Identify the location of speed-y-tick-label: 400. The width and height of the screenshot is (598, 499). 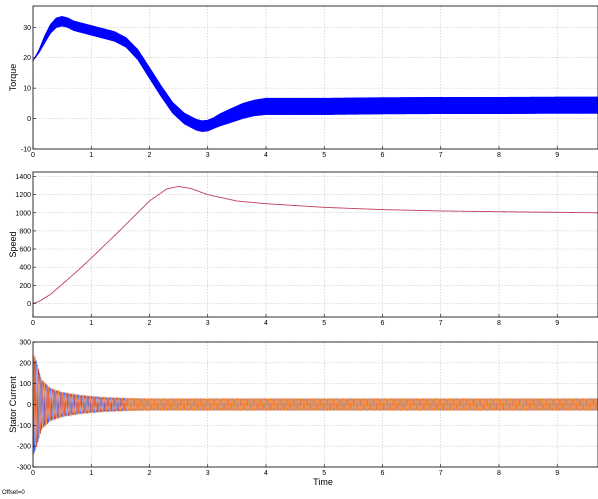
(25, 268).